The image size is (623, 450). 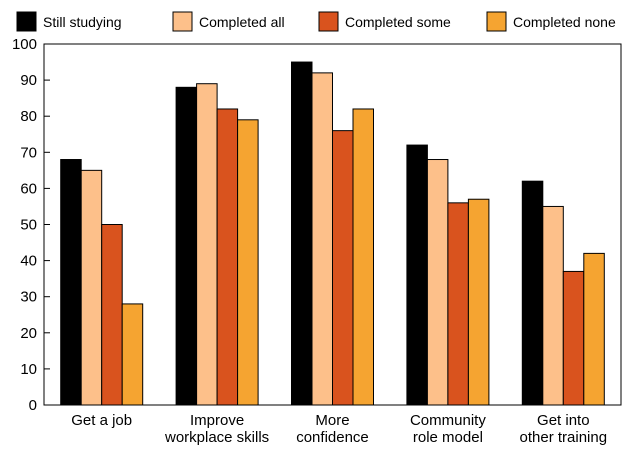 I want to click on x-category-label-line: Improve, so click(x=217, y=420).